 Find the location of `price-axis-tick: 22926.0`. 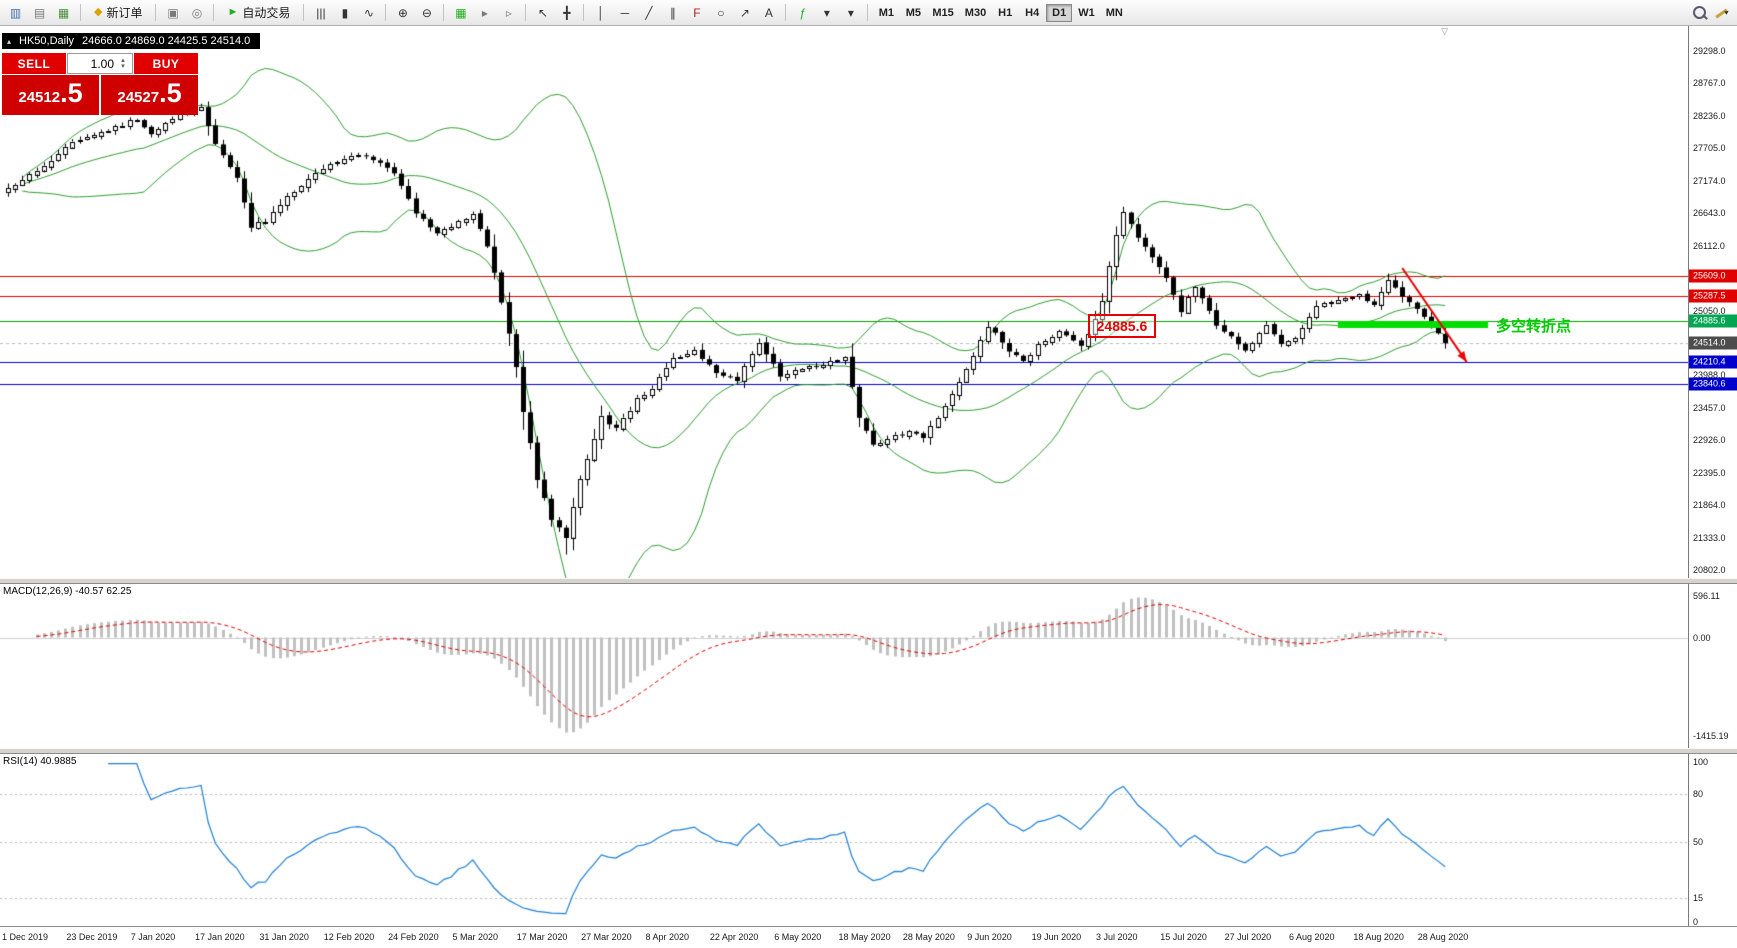

price-axis-tick: 22926.0 is located at coordinates (1709, 440).